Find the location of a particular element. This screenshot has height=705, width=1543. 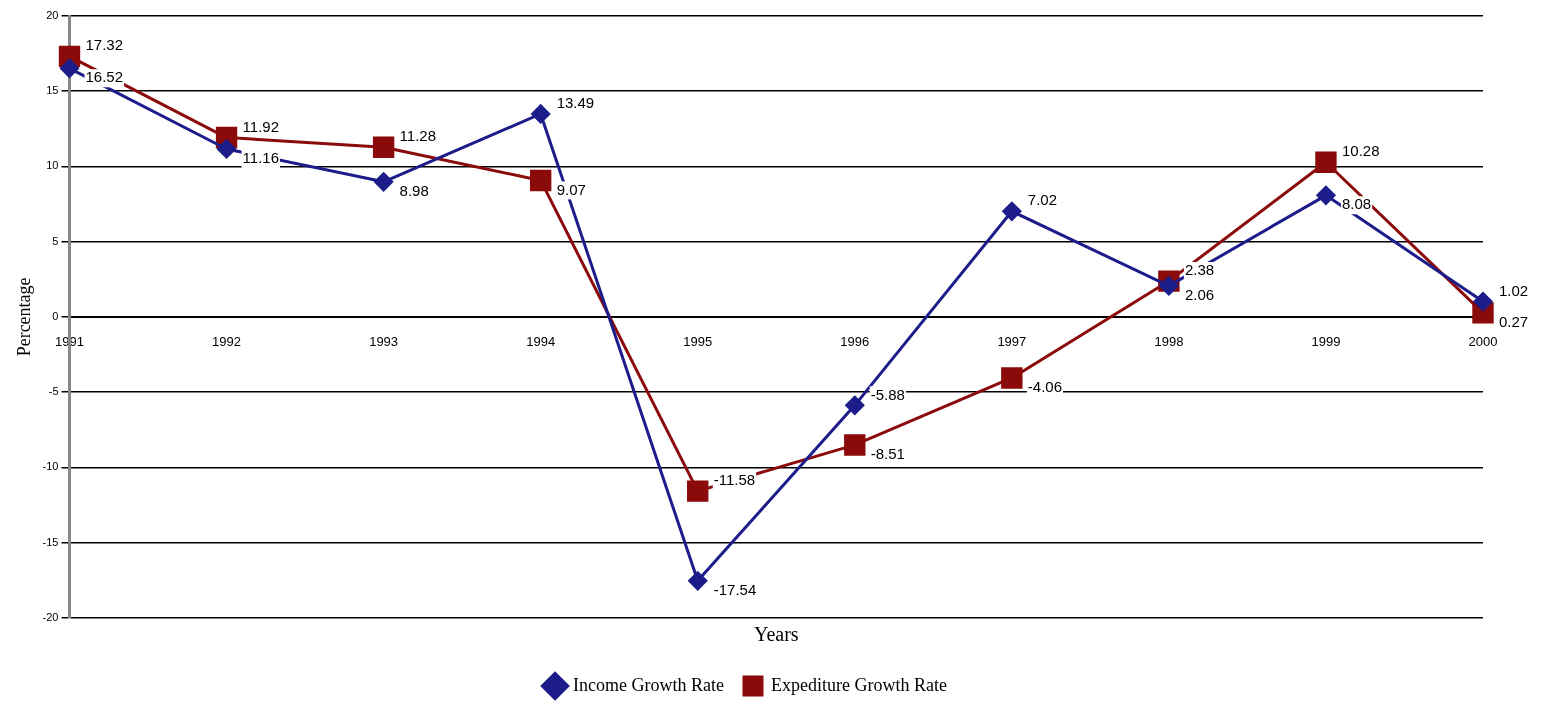

data-label: 9.07 is located at coordinates (571, 189).